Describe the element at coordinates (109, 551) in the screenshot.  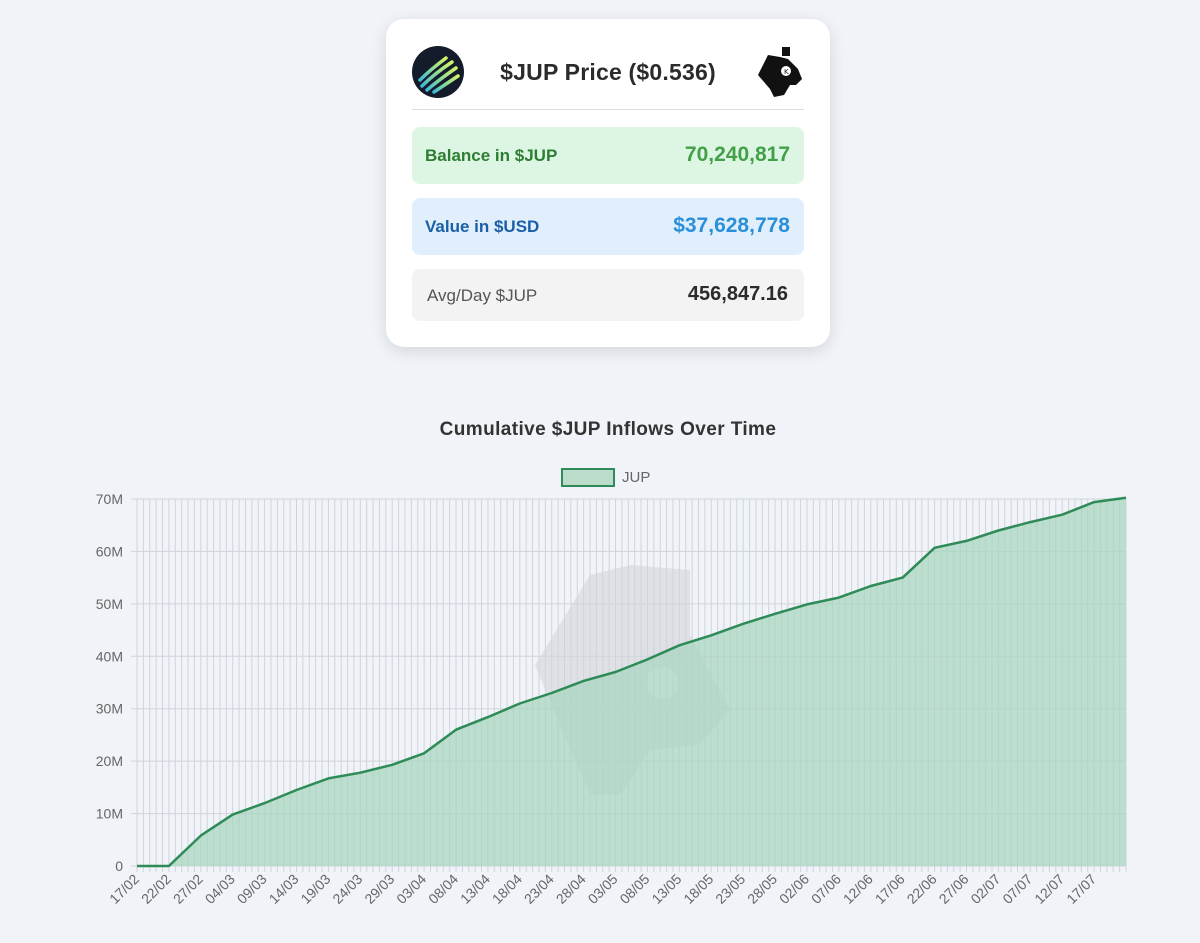
I see `y-tick-label: 60M` at that location.